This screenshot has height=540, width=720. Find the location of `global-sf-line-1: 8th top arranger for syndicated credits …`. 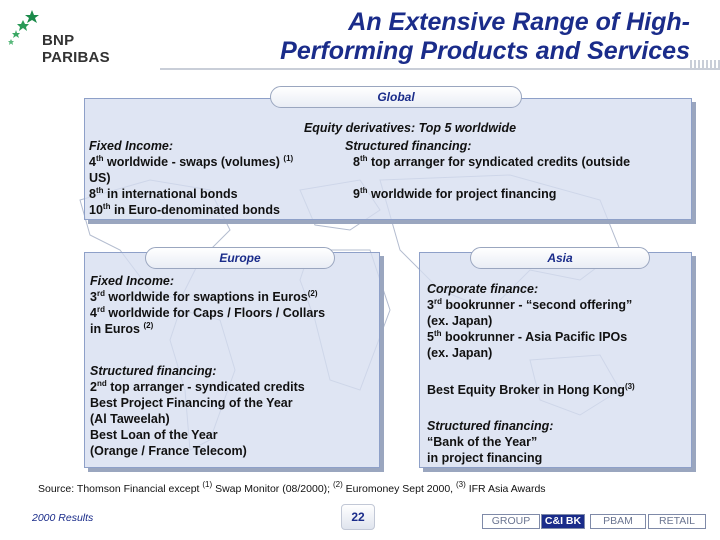

global-sf-line-1: 8th top arranger for syndicated credits … is located at coordinates (515, 162).